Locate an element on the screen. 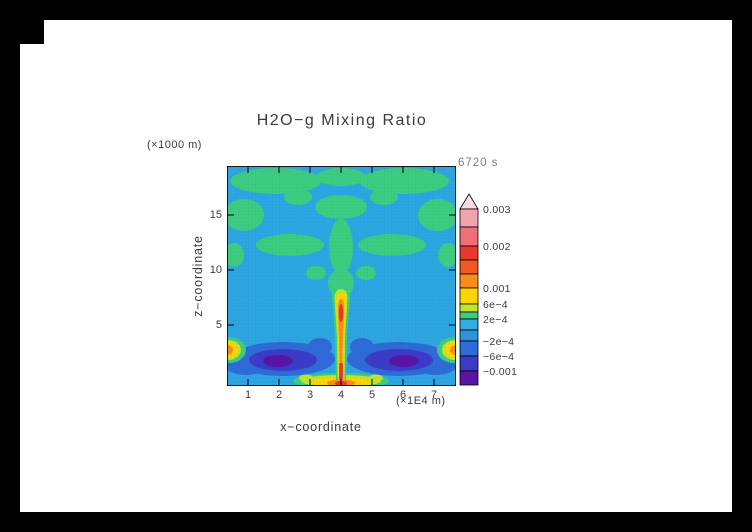 This screenshot has height=532, width=752. colorbar-overflow-arrow is located at coordinates (469, 201).